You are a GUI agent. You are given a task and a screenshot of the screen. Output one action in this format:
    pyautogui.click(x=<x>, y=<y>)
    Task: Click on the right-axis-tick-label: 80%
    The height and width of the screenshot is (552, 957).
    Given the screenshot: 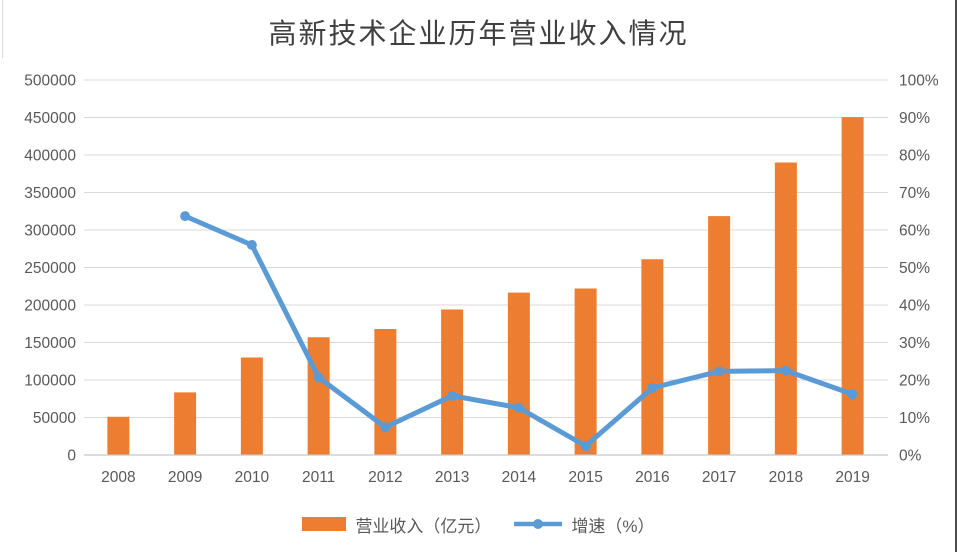 What is the action you would take?
    pyautogui.click(x=914, y=156)
    